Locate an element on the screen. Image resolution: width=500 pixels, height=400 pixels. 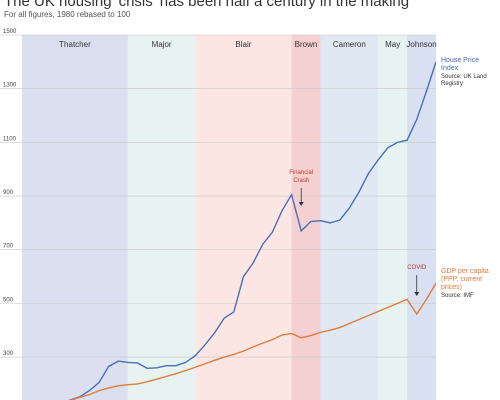
y-tick-label: 500 is located at coordinates (8, 300).